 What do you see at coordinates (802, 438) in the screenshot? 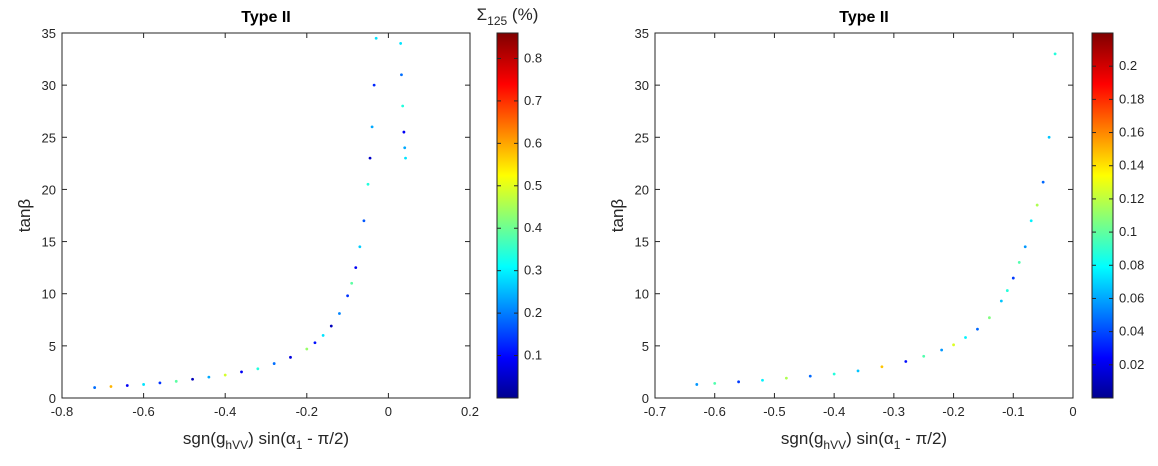
I see `x-axis-label-part: sgn(g` at bounding box center [802, 438].